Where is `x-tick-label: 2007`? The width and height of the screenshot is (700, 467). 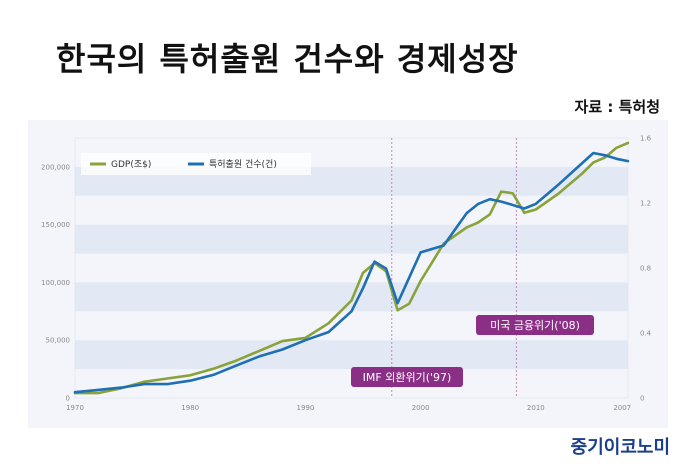
x-tick-label: 2007 is located at coordinates (622, 408).